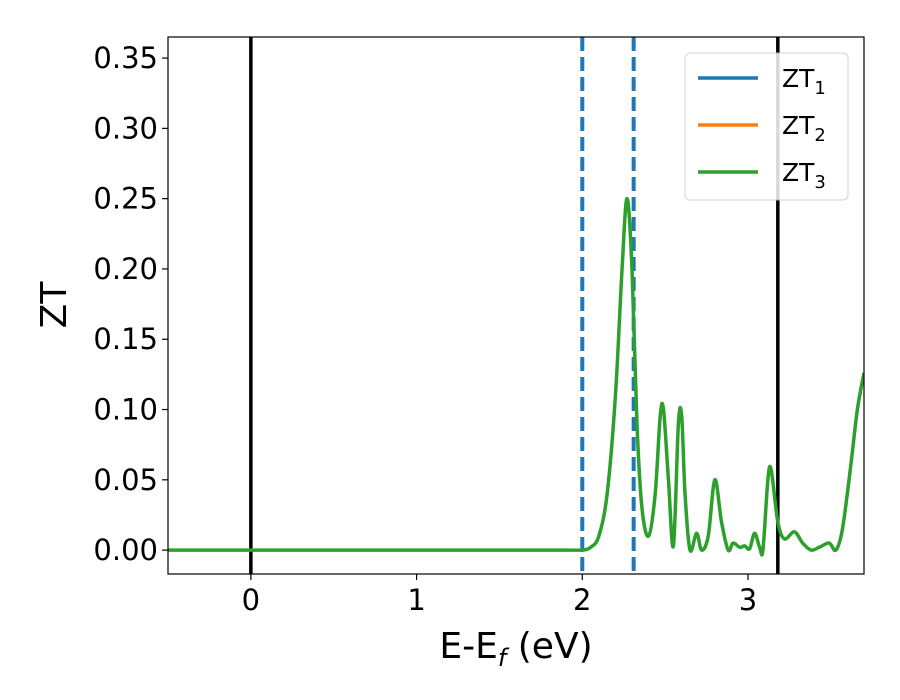  What do you see at coordinates (416, 600) in the screenshot?
I see `x-tick-label: 1` at bounding box center [416, 600].